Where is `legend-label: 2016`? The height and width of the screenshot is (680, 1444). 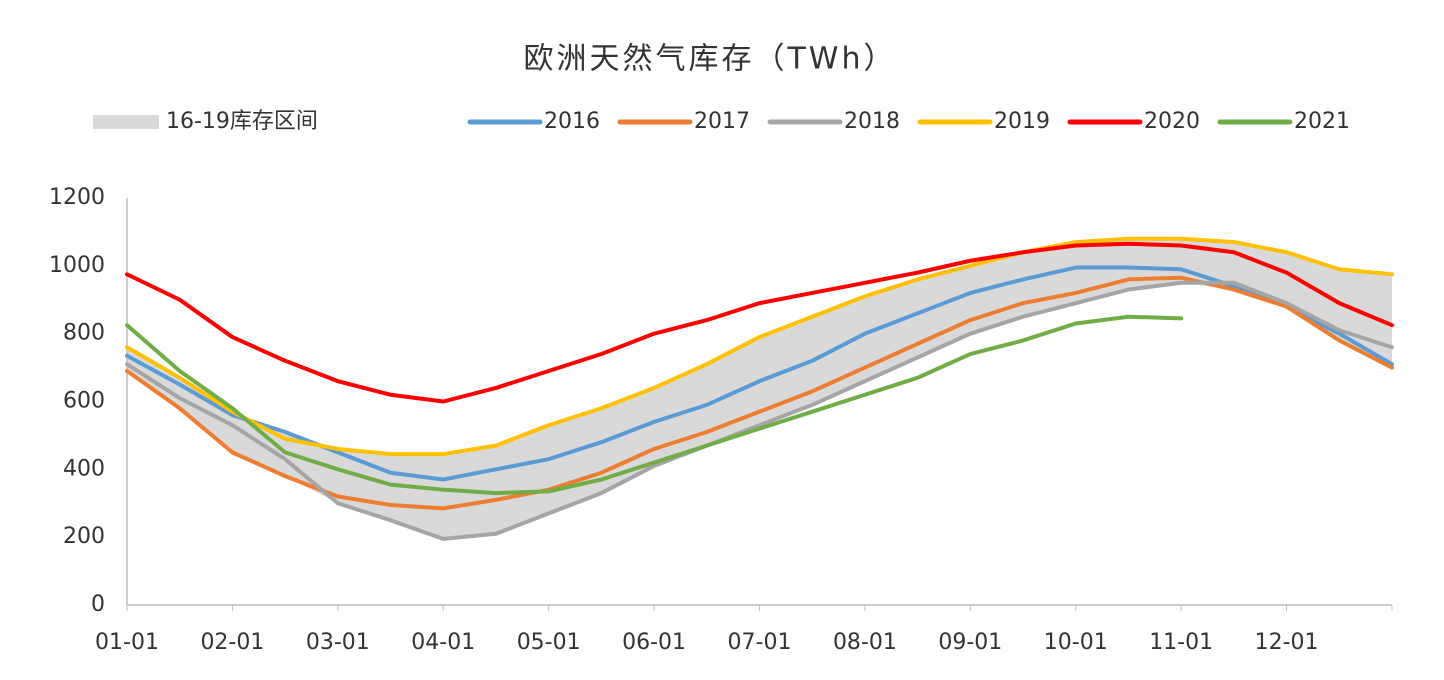 legend-label: 2016 is located at coordinates (572, 121).